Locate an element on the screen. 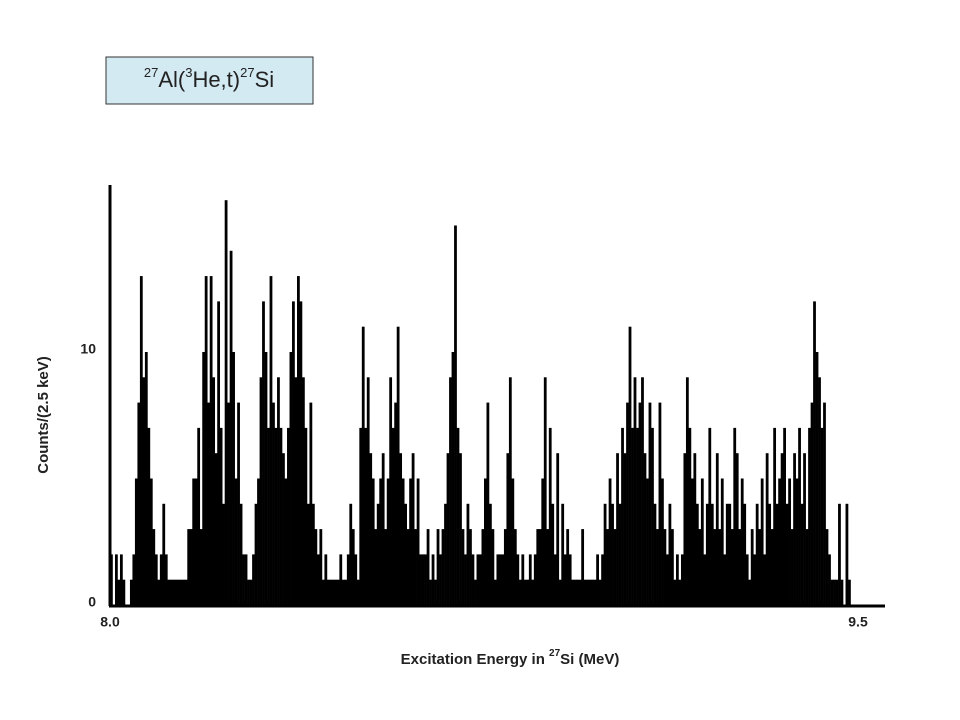 The width and height of the screenshot is (960, 720). title-part: 3 is located at coordinates (188, 72).